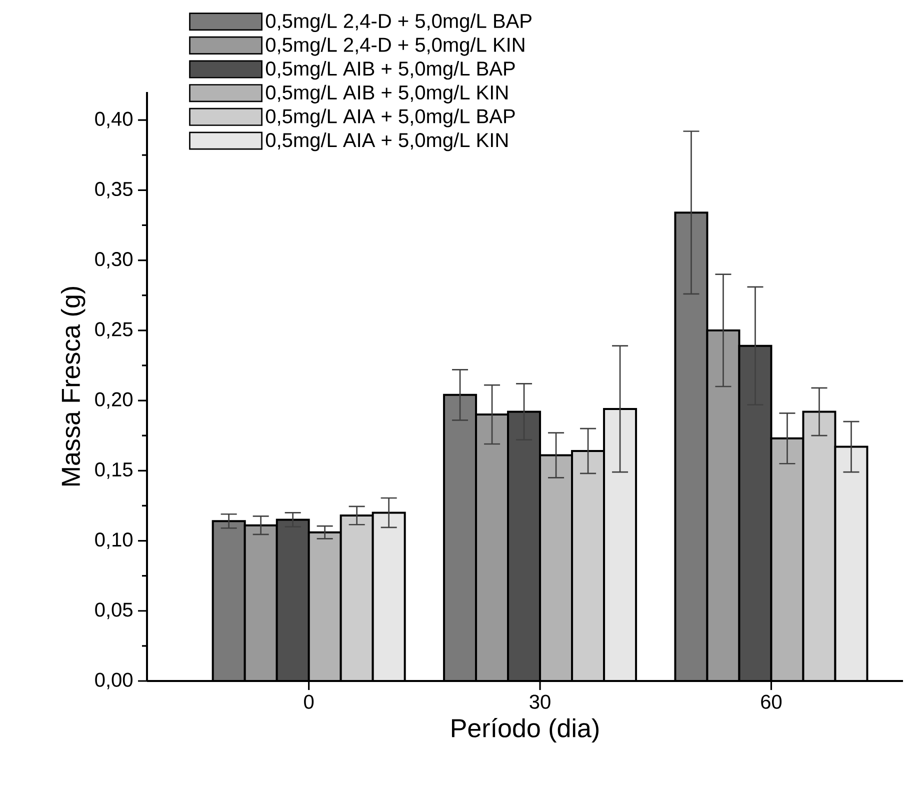  What do you see at coordinates (395, 46) in the screenshot?
I see `legend-label: 0,5mg/L 2,4-D + 5,0mg/L KIN` at bounding box center [395, 46].